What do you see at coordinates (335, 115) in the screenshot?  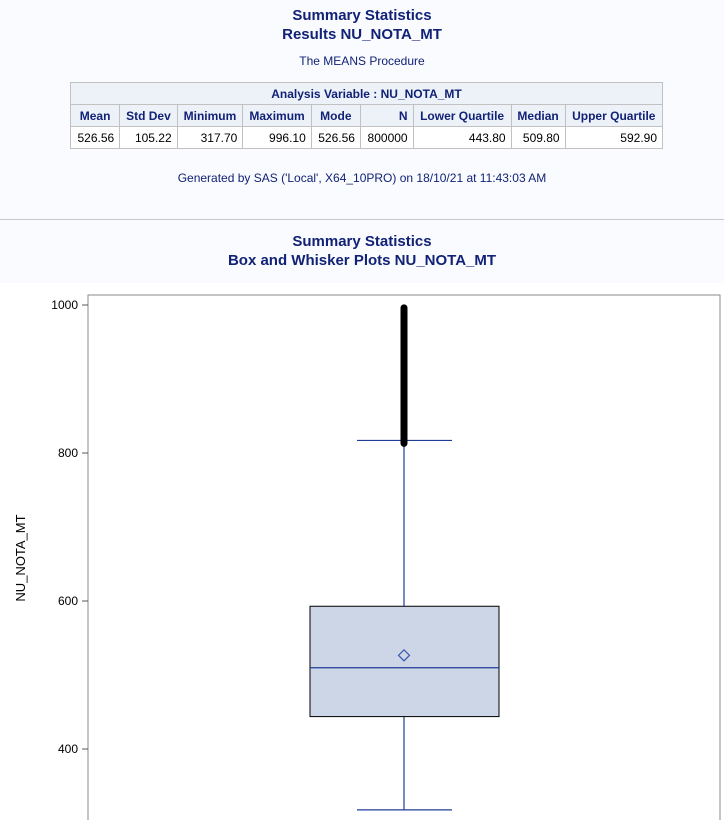 I see `col-header: Mode` at bounding box center [335, 115].